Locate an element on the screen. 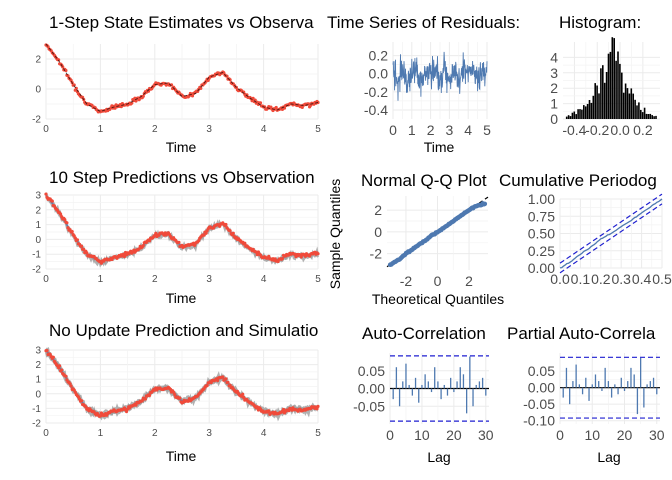  x-tick-label: 0.3 is located at coordinates (621, 279).